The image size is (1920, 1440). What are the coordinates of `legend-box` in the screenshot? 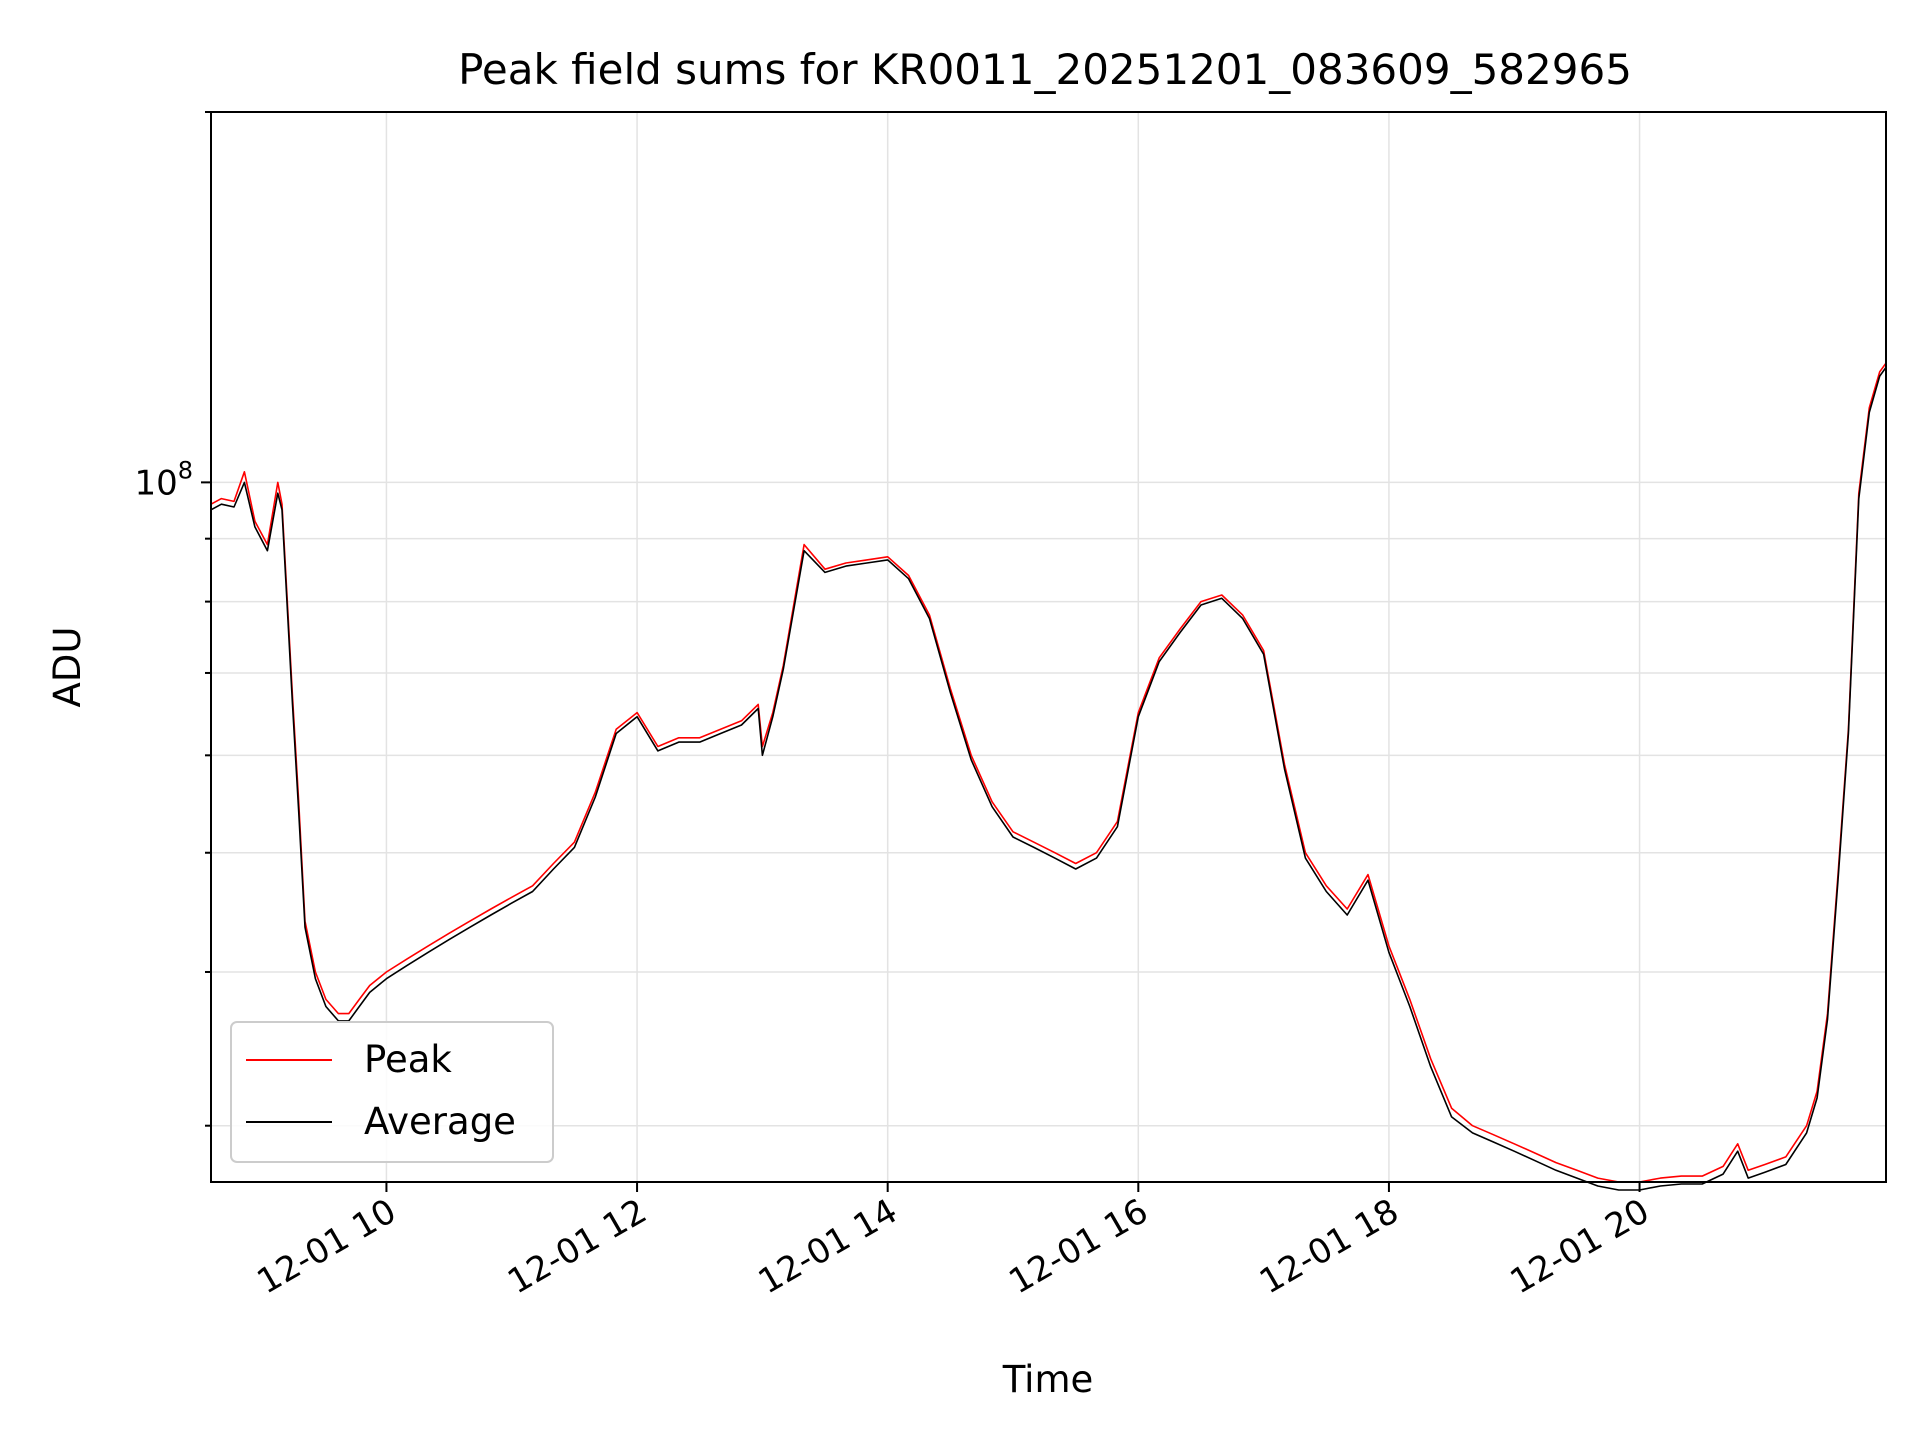 It's located at (392, 1092).